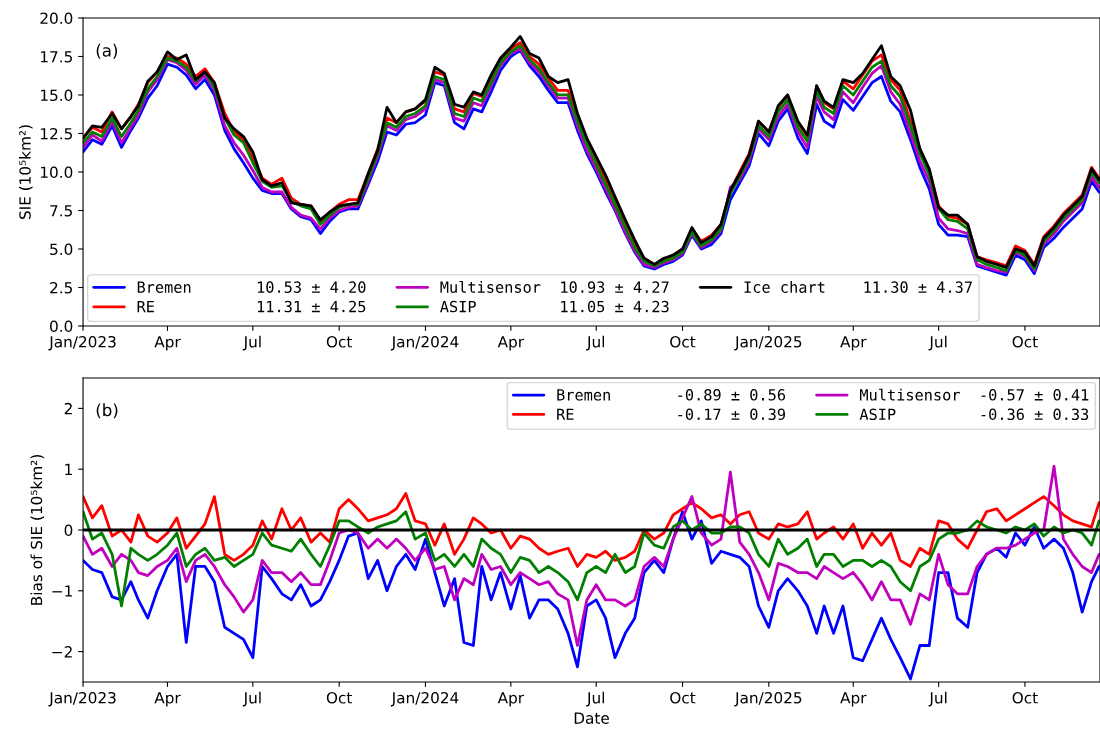 The image size is (1100, 746). I want to click on legend-label: Multisensor -0.57 ± 0.41, so click(974, 394).